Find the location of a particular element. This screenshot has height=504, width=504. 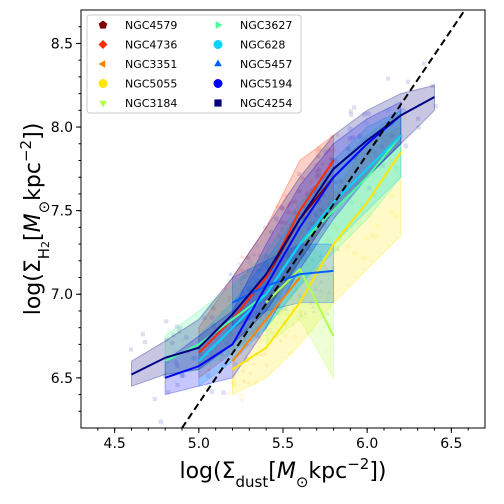

x-tick-label: 6.0 is located at coordinates (367, 444).